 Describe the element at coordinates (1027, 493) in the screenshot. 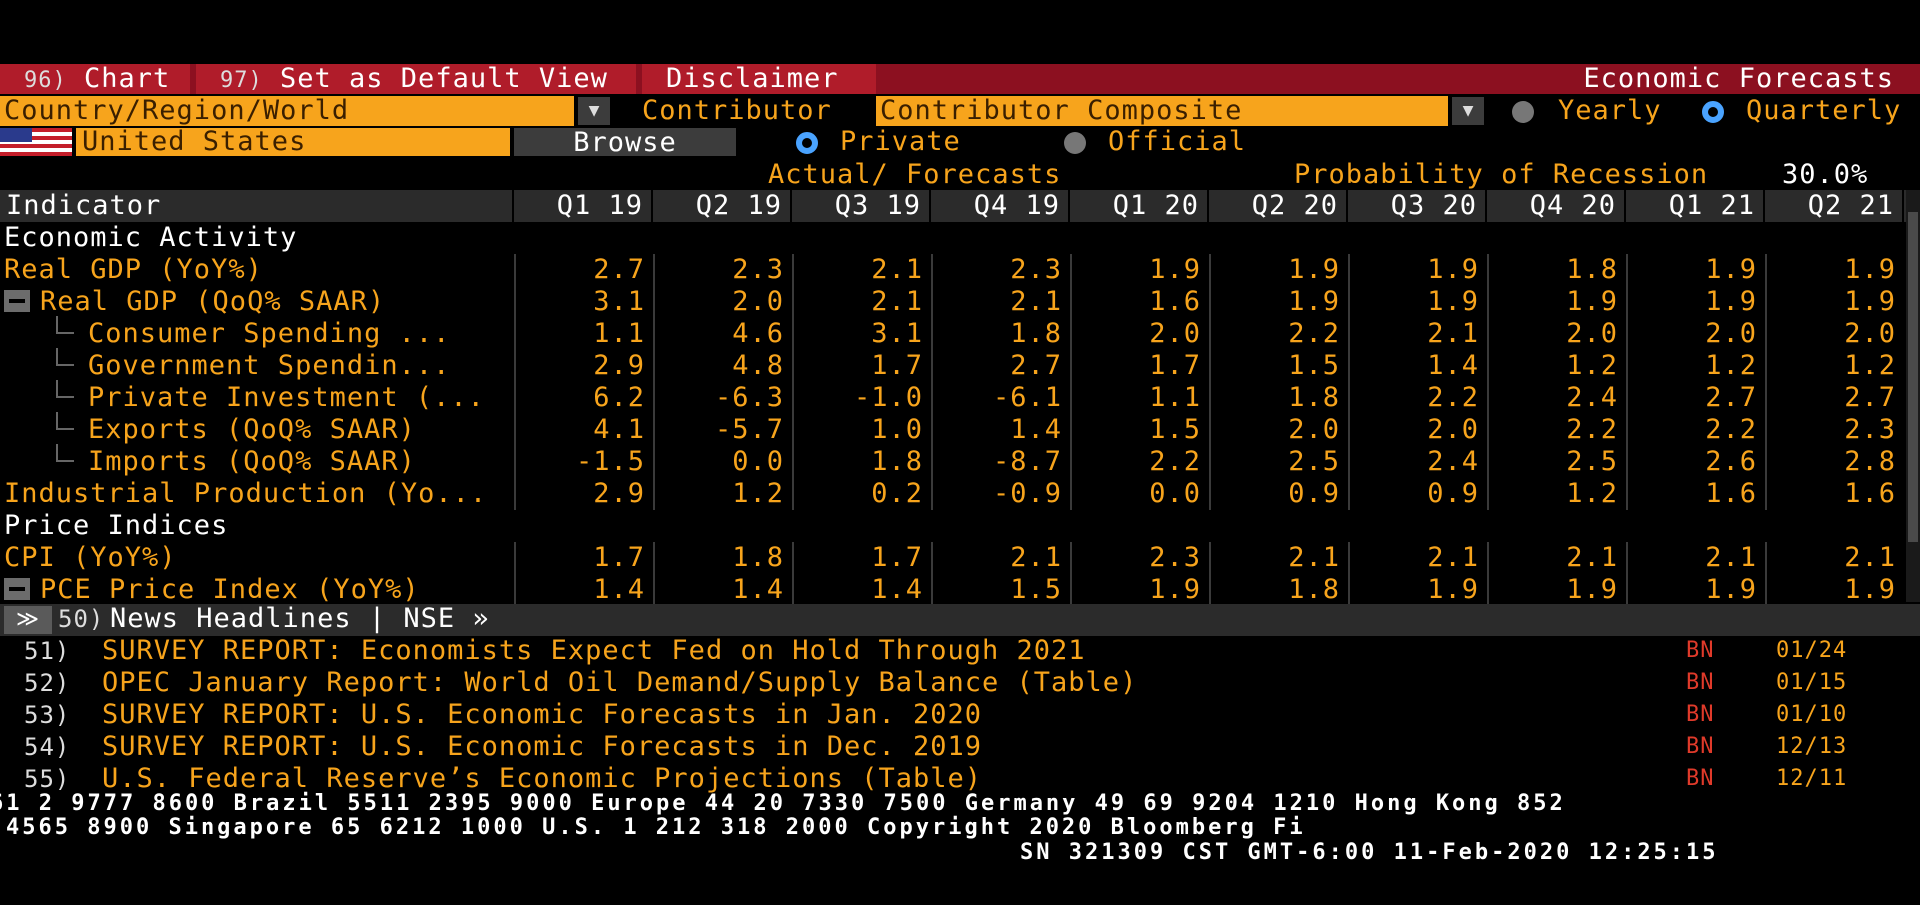

I see `value-cell: -0.9` at that location.